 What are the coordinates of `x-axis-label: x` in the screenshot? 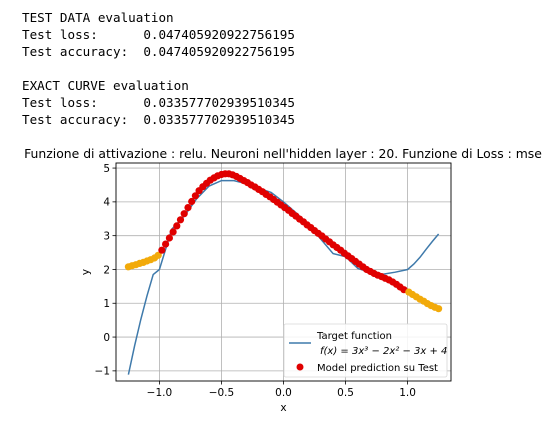 It's located at (283, 408).